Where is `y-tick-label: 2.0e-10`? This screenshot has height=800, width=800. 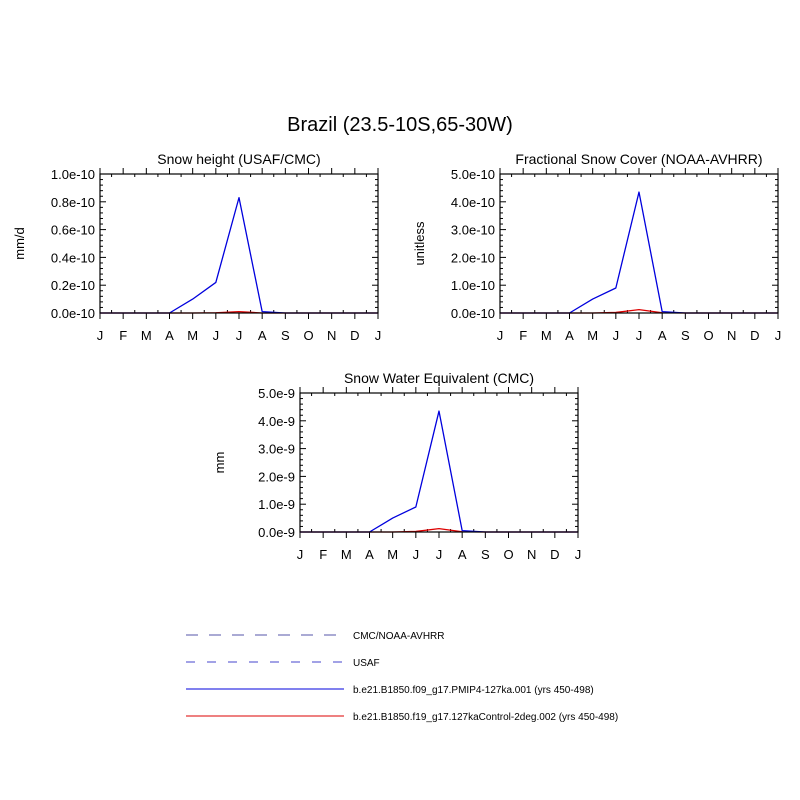 y-tick-label: 2.0e-10 is located at coordinates (473, 257).